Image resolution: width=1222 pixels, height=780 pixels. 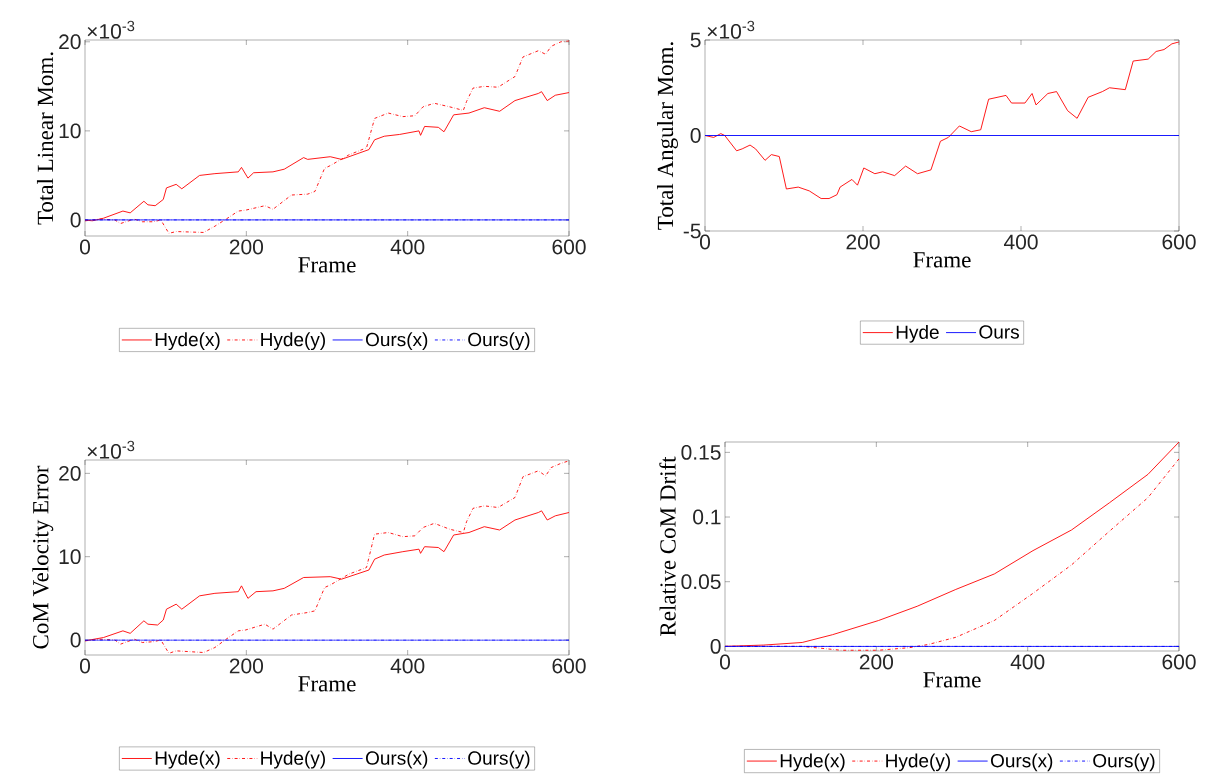 I want to click on y-tick-label: 5, so click(x=695, y=40).